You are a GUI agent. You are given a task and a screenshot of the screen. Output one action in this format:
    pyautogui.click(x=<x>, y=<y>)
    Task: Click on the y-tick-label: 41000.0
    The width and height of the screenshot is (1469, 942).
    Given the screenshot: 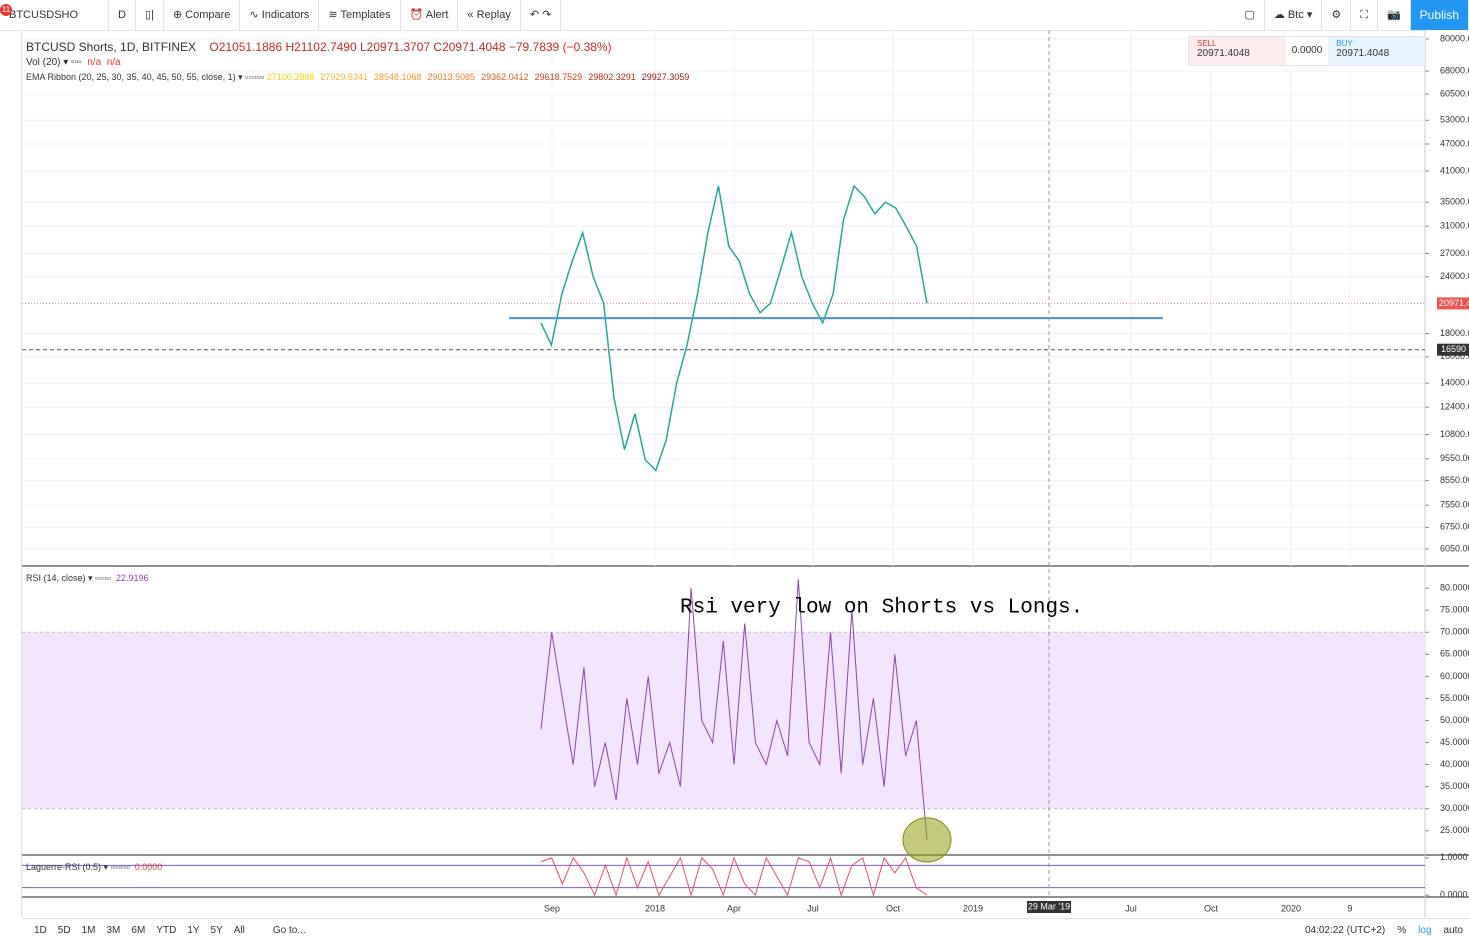 What is the action you would take?
    pyautogui.click(x=1454, y=170)
    